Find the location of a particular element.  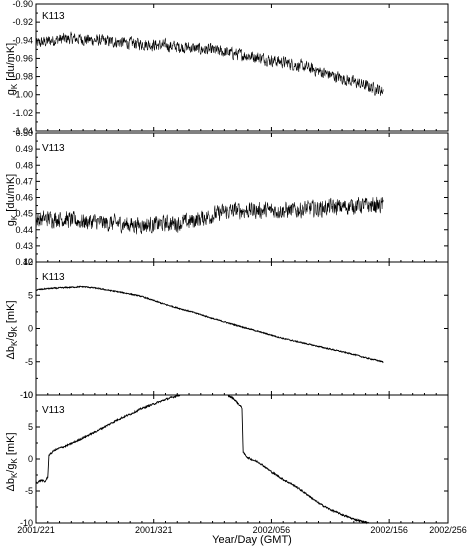

y-tick-label: 0.45 is located at coordinates (24, 214).